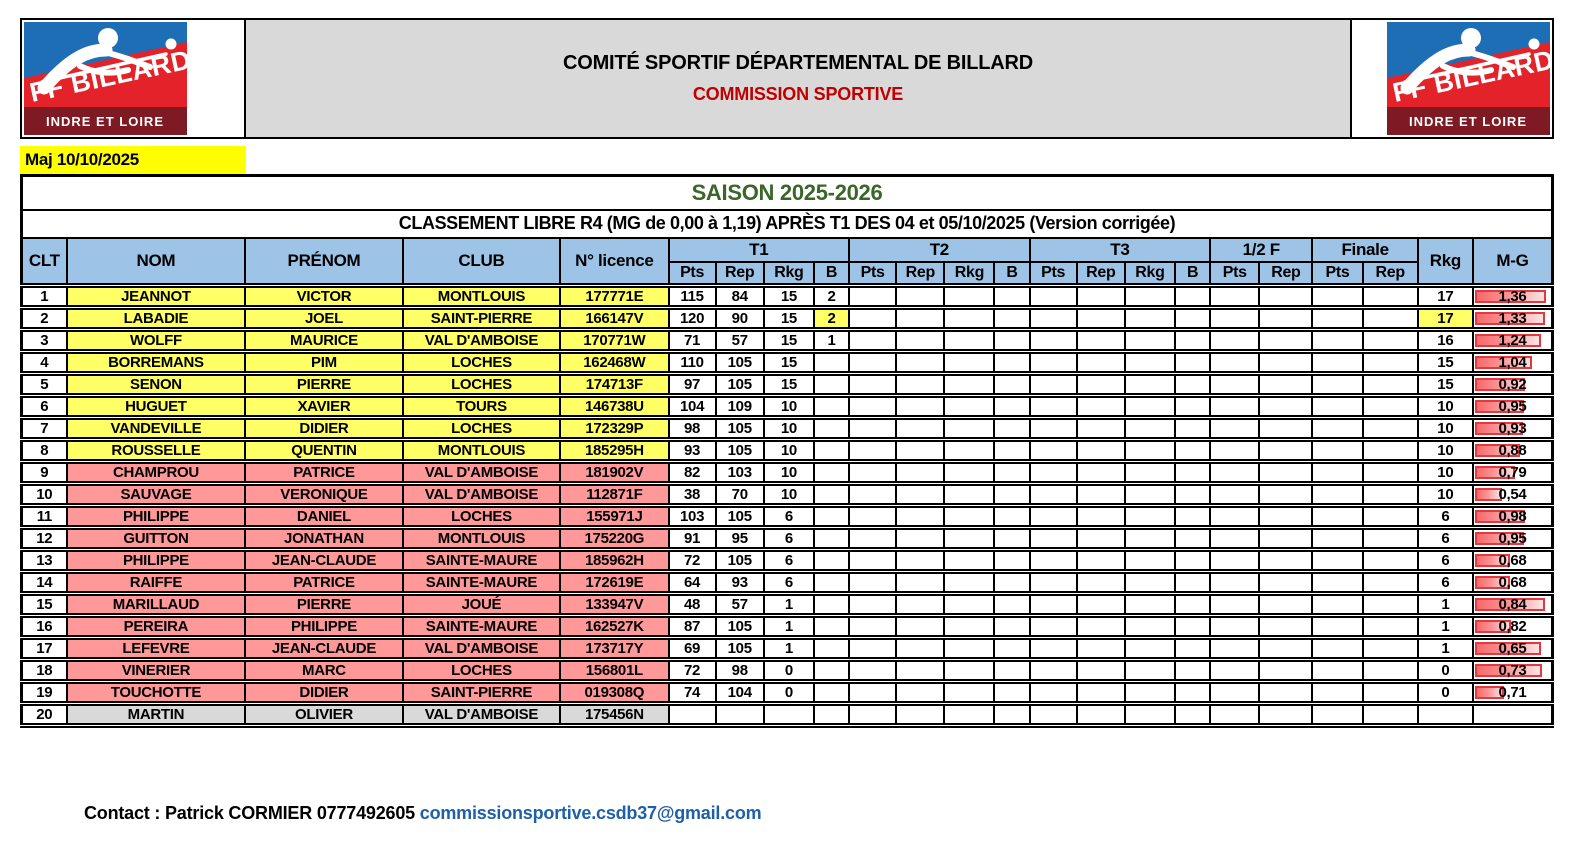  I want to click on cell-finale-pts, so click(1337, 604).